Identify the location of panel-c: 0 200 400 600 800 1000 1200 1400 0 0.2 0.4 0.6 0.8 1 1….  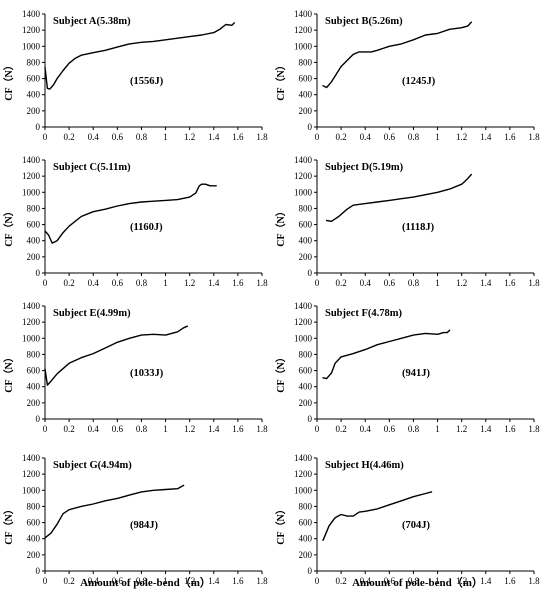
(135, 221).